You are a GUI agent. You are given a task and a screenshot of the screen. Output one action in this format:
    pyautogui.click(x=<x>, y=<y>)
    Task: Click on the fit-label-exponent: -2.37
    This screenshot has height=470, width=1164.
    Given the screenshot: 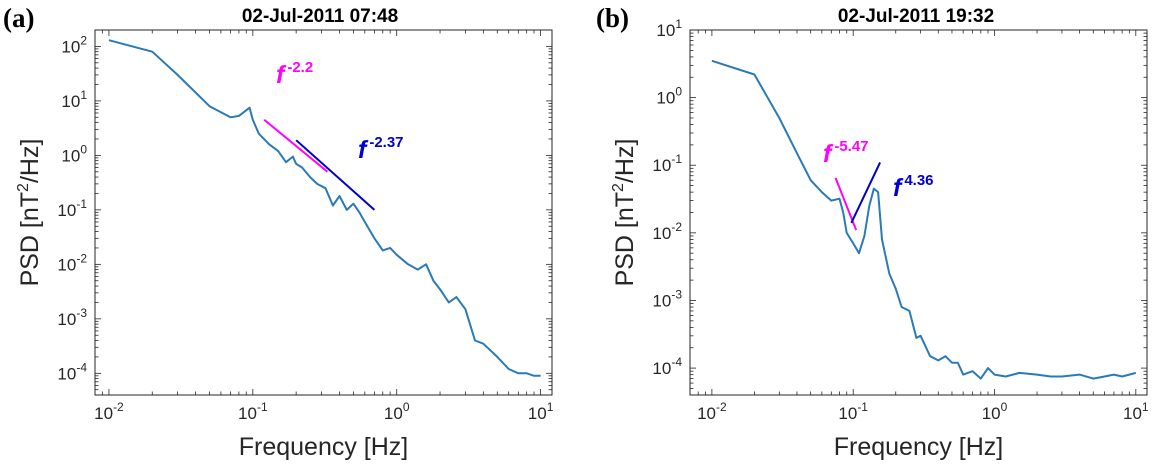 What is the action you would take?
    pyautogui.click(x=386, y=142)
    